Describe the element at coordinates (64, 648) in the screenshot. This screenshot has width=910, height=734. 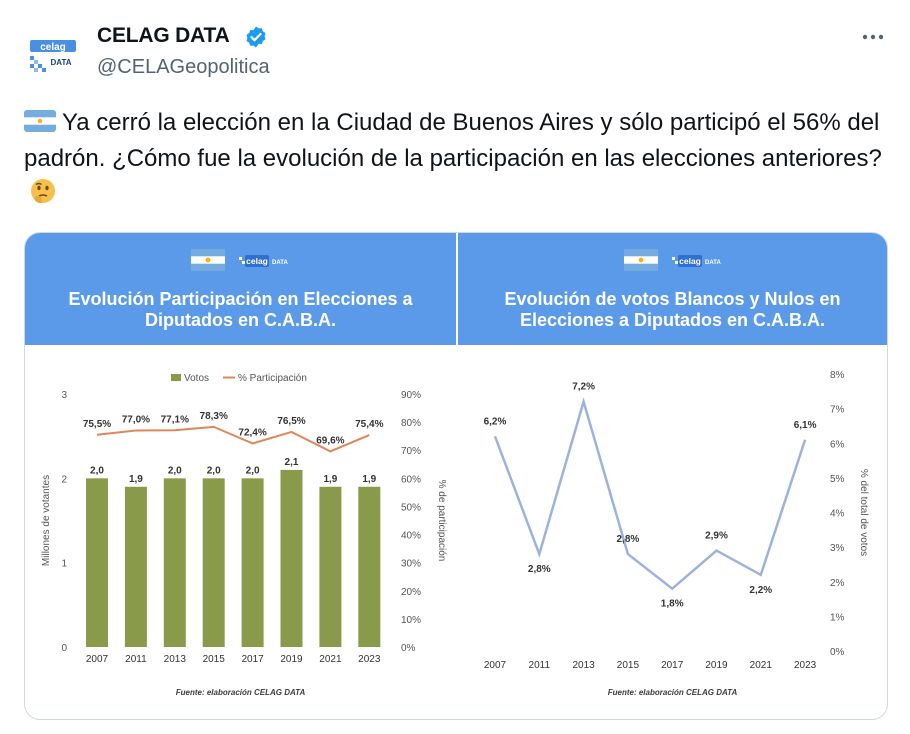
I see `y-tick-label: 0` at that location.